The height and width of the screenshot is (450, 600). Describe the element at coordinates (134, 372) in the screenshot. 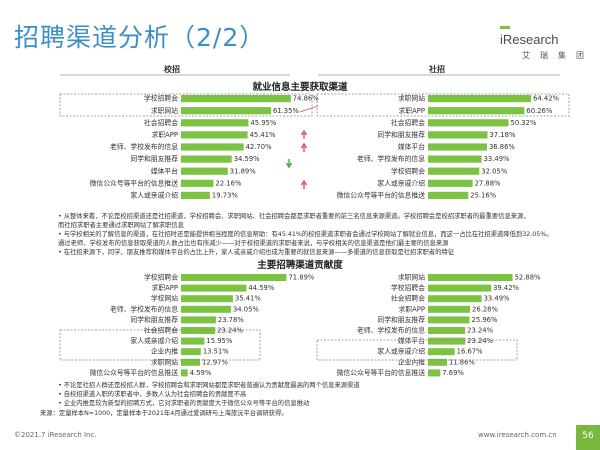

I see `chart2-campus-category-label: 微信公众号等平台的信息推送` at that location.